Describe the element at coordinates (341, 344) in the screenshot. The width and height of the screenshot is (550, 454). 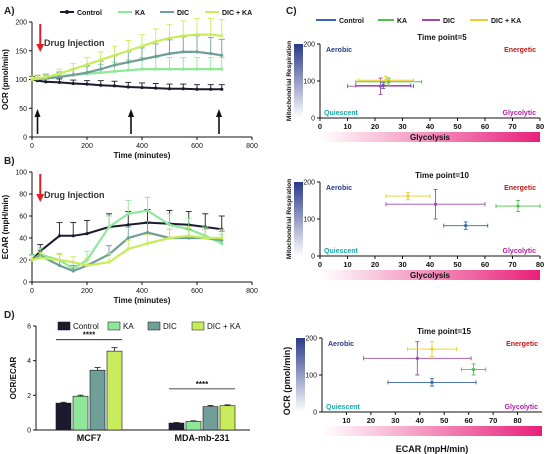
I see `tp15-quadrant-aerobic: Aerobic` at that location.